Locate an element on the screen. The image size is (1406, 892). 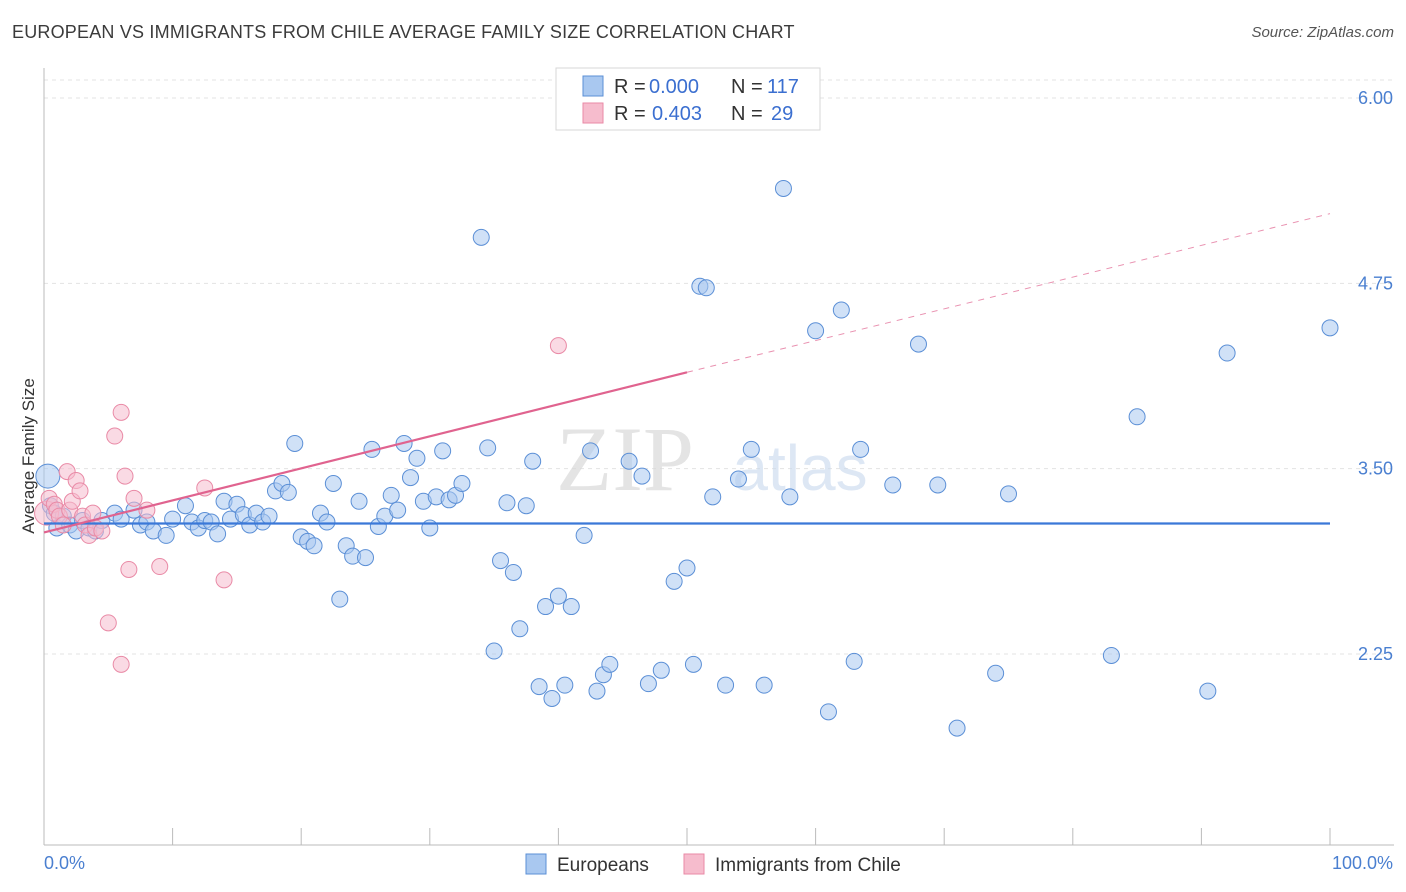
bottom-legend-chile: Immigrants from Chile is located at coordinates (808, 865).